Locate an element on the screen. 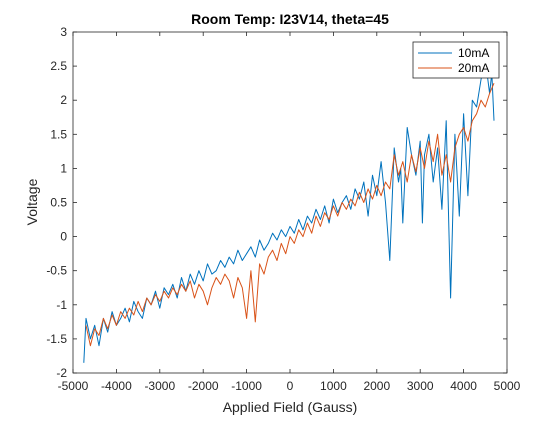 The width and height of the screenshot is (560, 425). y-tick-label: 0.5 is located at coordinates (58, 203).